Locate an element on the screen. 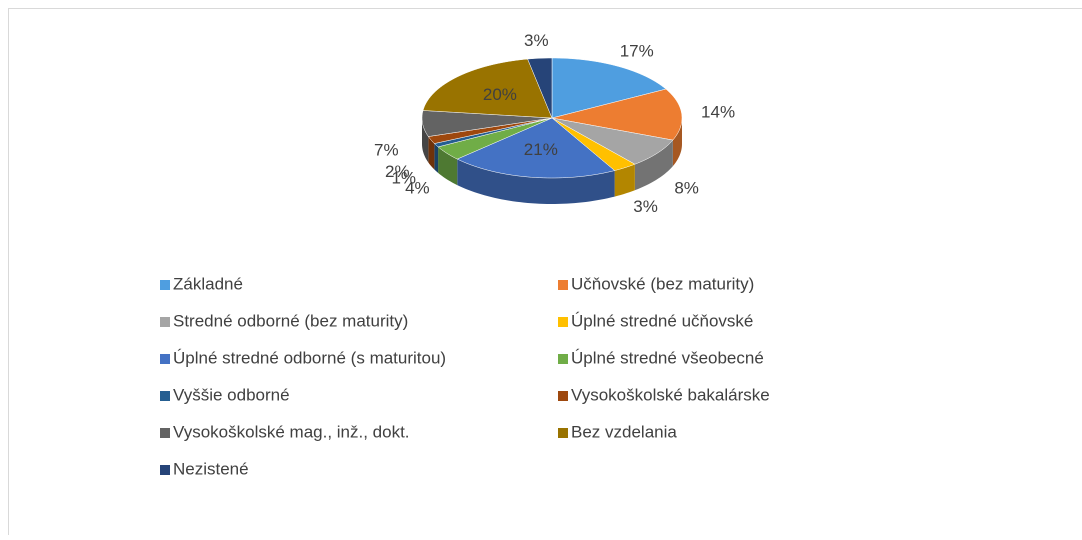  slice-side is located at coordinates (436, 158).